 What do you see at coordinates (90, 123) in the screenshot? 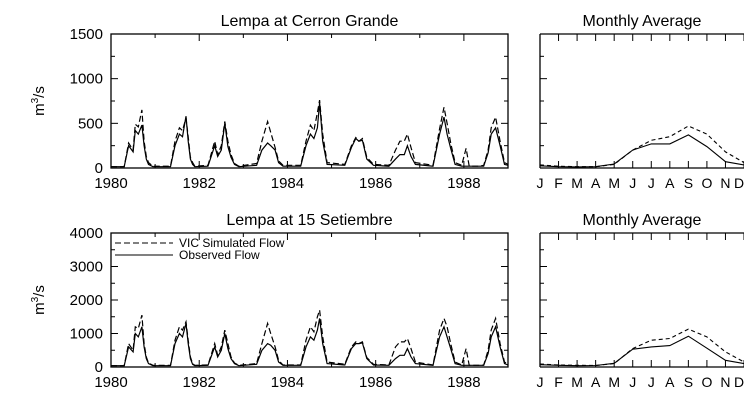
I see `y-tick-label: 500` at bounding box center [90, 123].